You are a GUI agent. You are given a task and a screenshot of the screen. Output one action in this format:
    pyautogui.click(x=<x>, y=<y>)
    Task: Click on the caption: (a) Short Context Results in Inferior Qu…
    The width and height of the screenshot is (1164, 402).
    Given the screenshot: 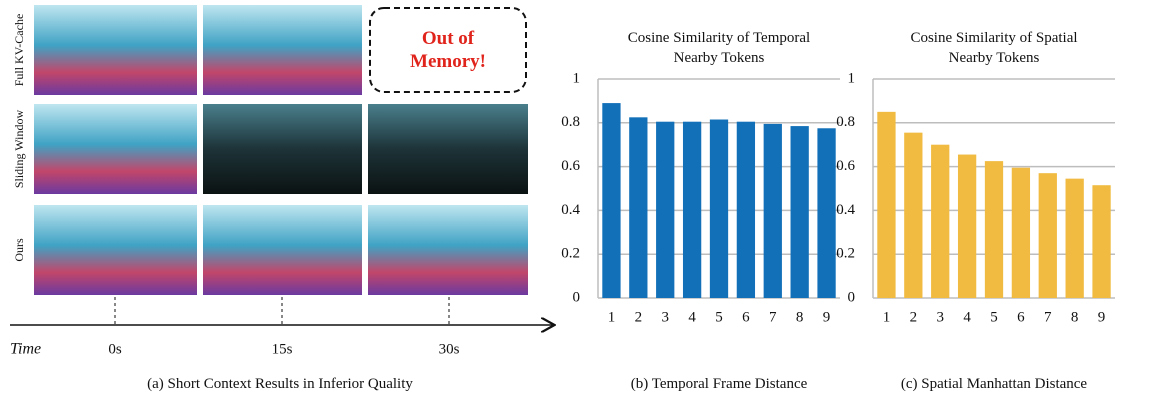 What is the action you would take?
    pyautogui.click(x=280, y=384)
    